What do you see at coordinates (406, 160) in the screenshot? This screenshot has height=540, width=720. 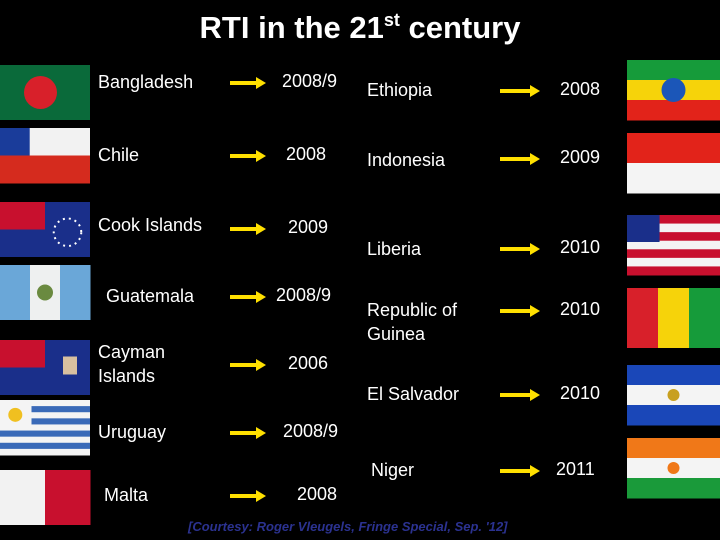 I see `country-name: Indonesia` at bounding box center [406, 160].